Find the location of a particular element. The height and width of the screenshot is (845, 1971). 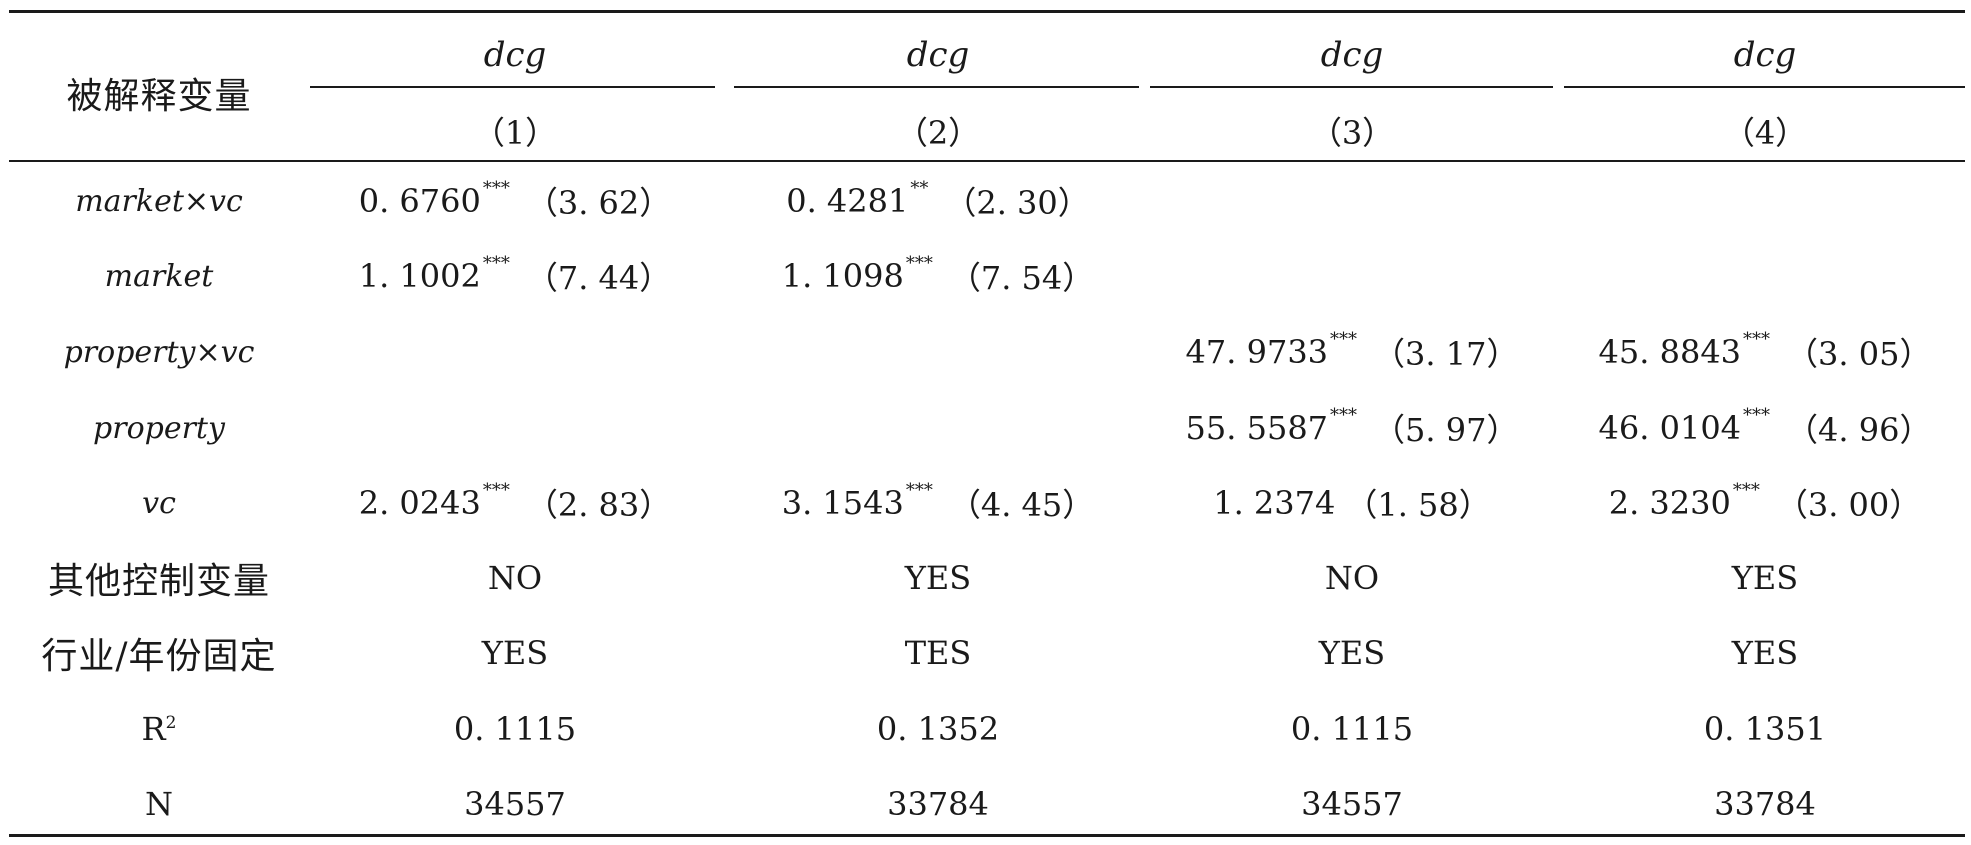

coefficient-cell: 46. 0104 *** （4. 96） is located at coordinates (1765, 428).